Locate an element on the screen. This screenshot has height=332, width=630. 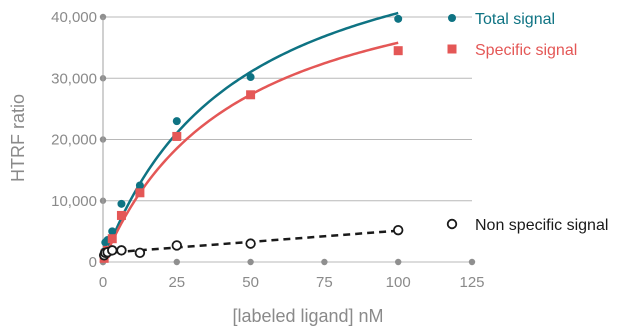
legend-label-specific-signal: Specific signal is located at coordinates (526, 50).